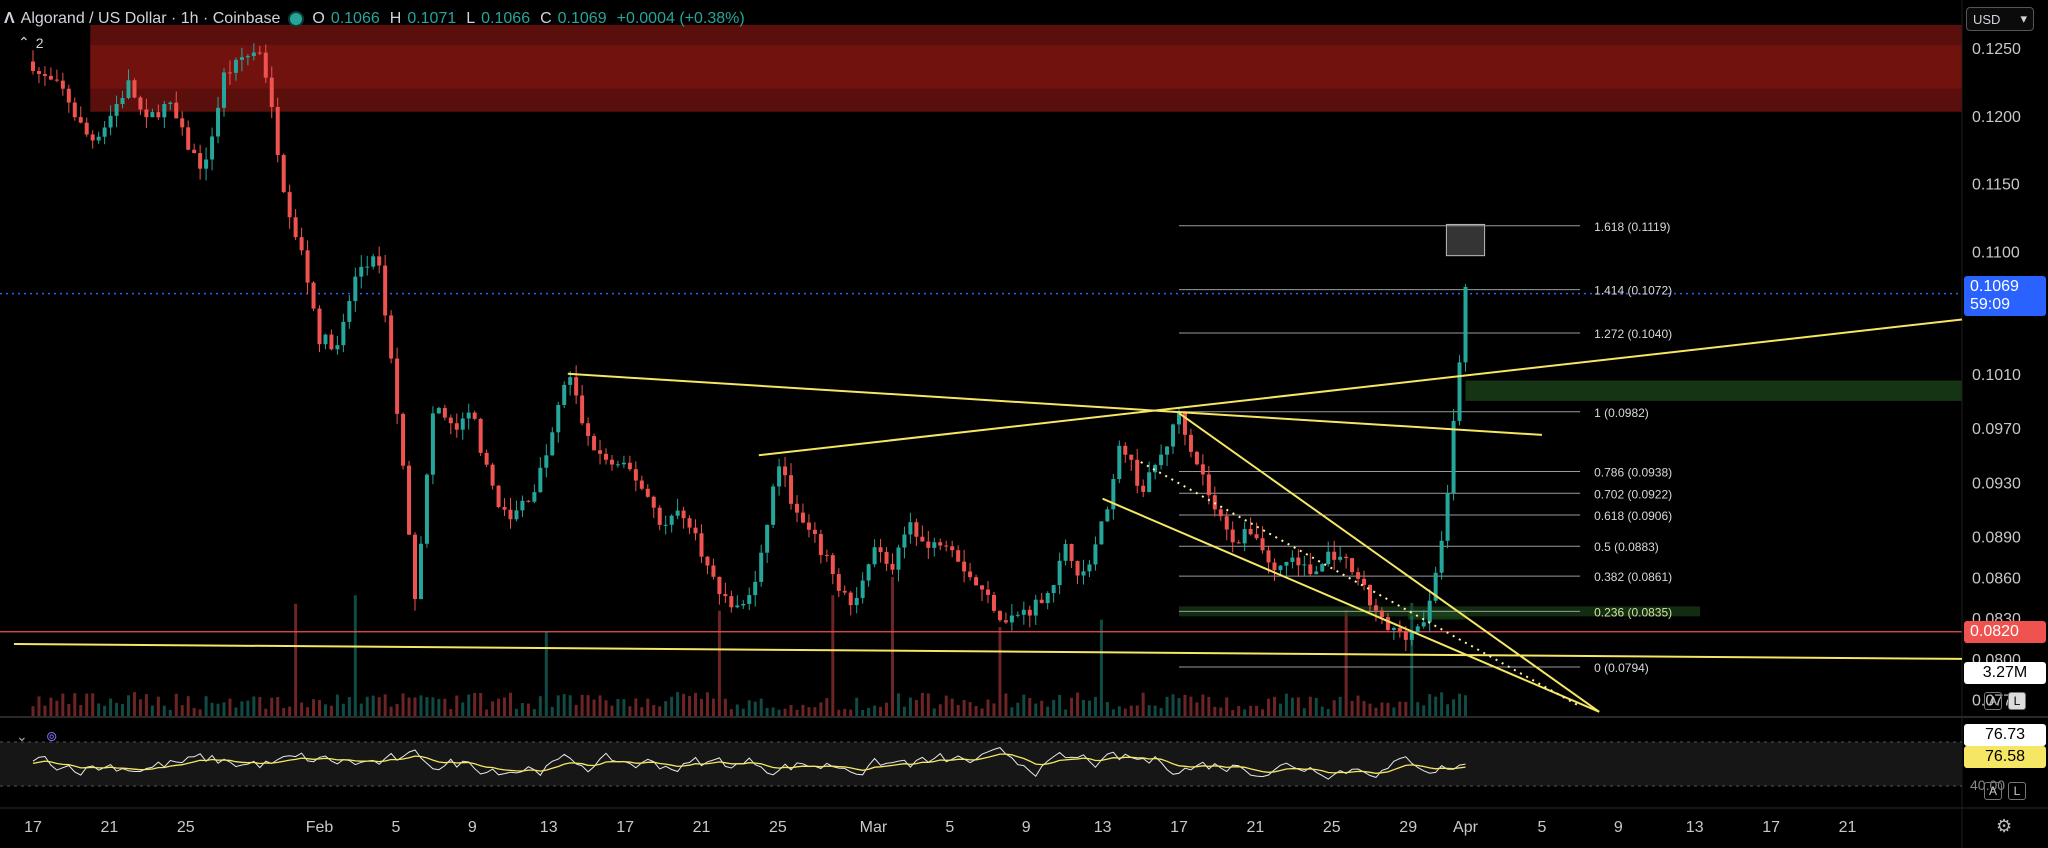  Describe the element at coordinates (24, 42) in the screenshot. I see `chevron-up-icon: ⌃` at that location.